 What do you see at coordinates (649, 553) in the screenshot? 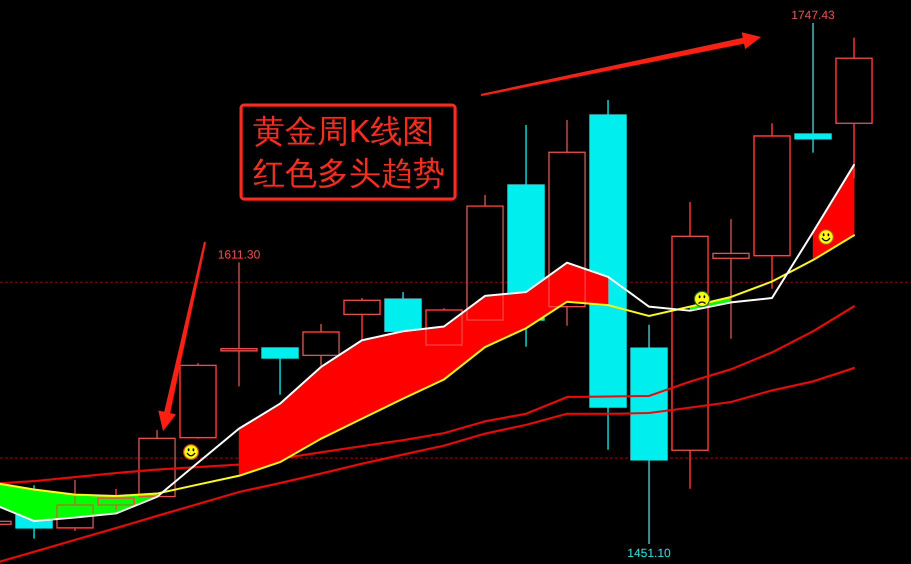
I see `annotation: 1451.10` at bounding box center [649, 553].